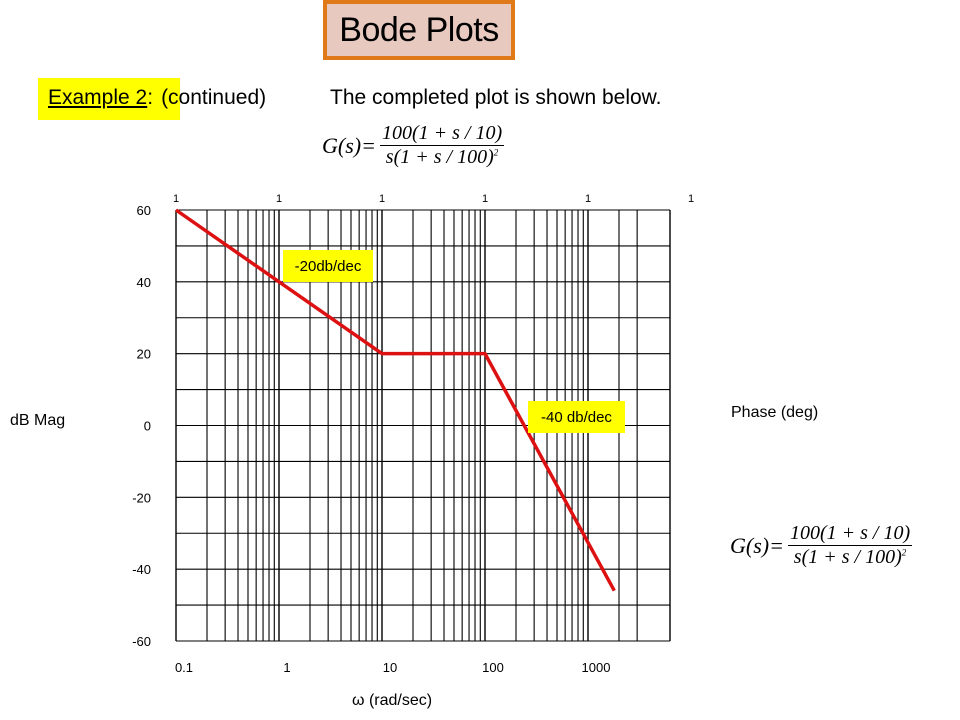 The height and width of the screenshot is (720, 960). Describe the element at coordinates (493, 667) in the screenshot. I see `x-tick-label: 100` at that location.